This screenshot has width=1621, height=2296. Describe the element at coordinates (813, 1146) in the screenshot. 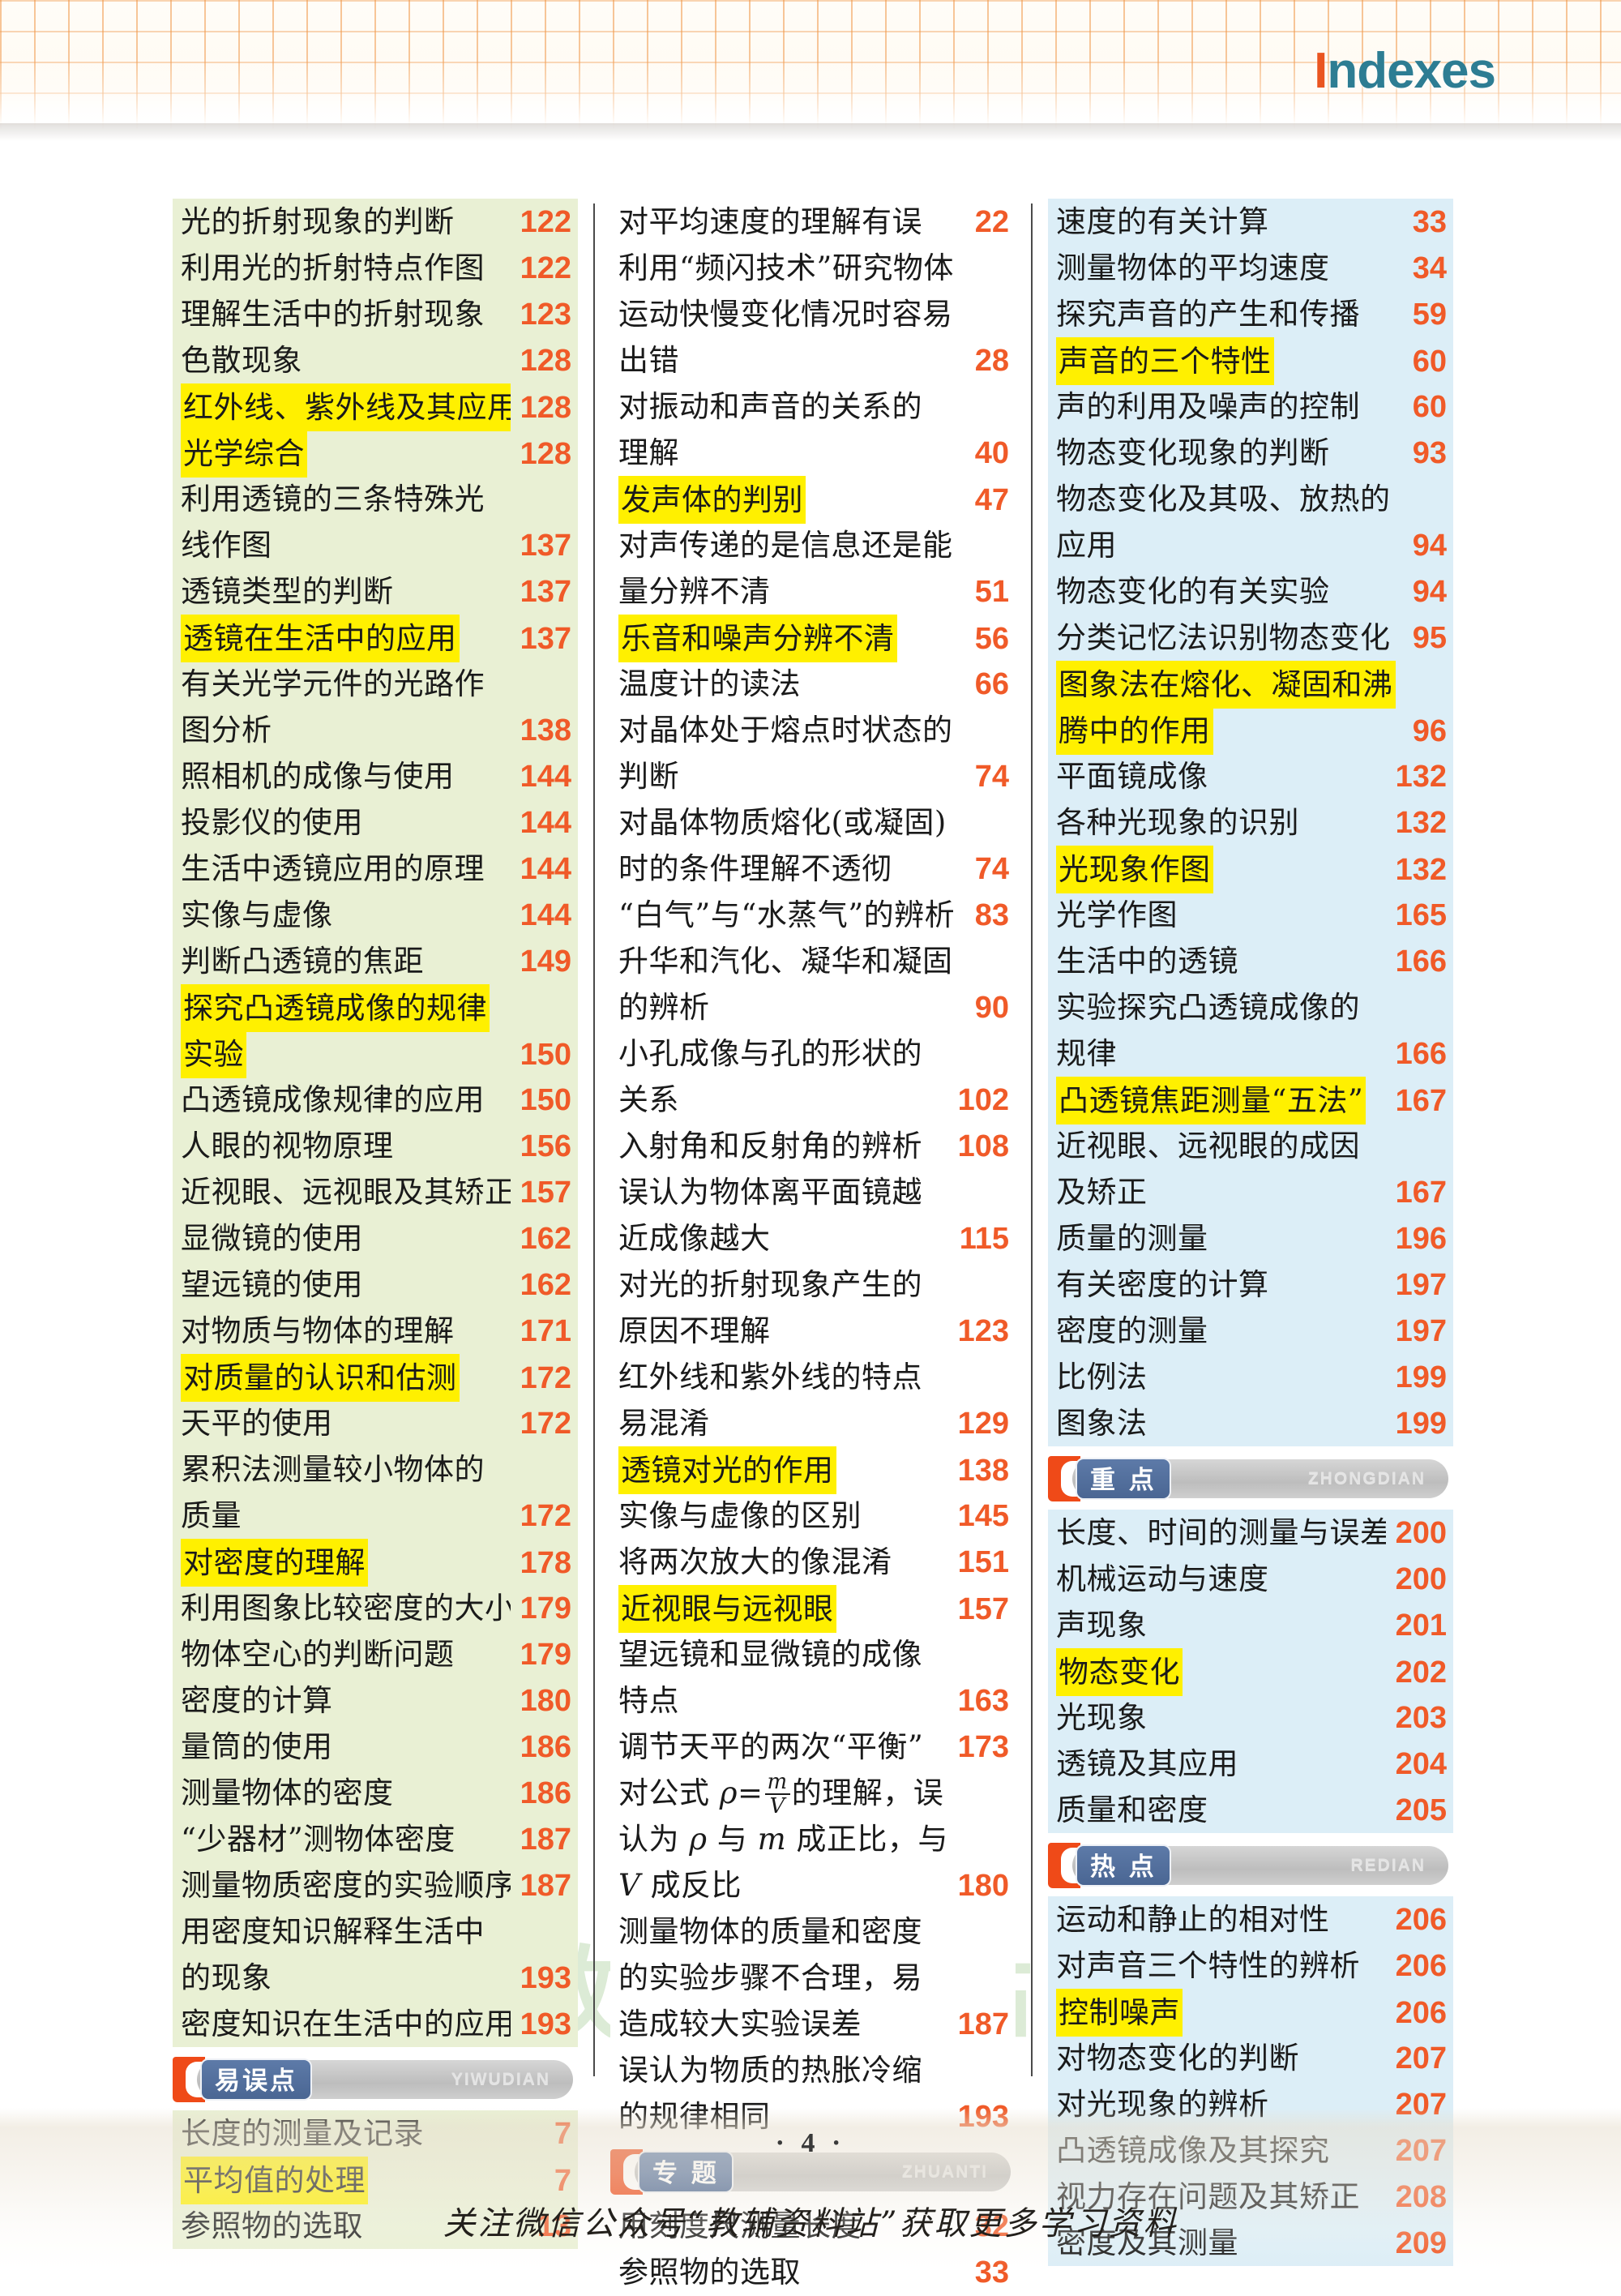

I see `index-entry: 入射角和反射角的辨析 108` at that location.